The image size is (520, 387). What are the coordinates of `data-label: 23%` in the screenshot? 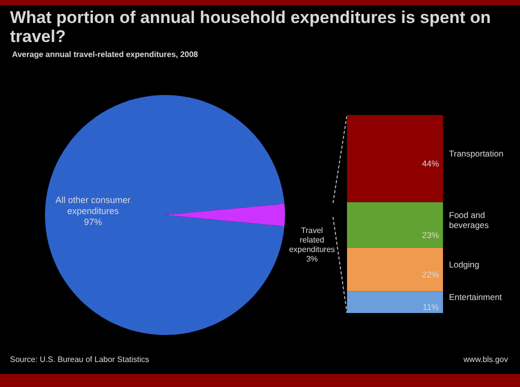 It's located at (431, 235).